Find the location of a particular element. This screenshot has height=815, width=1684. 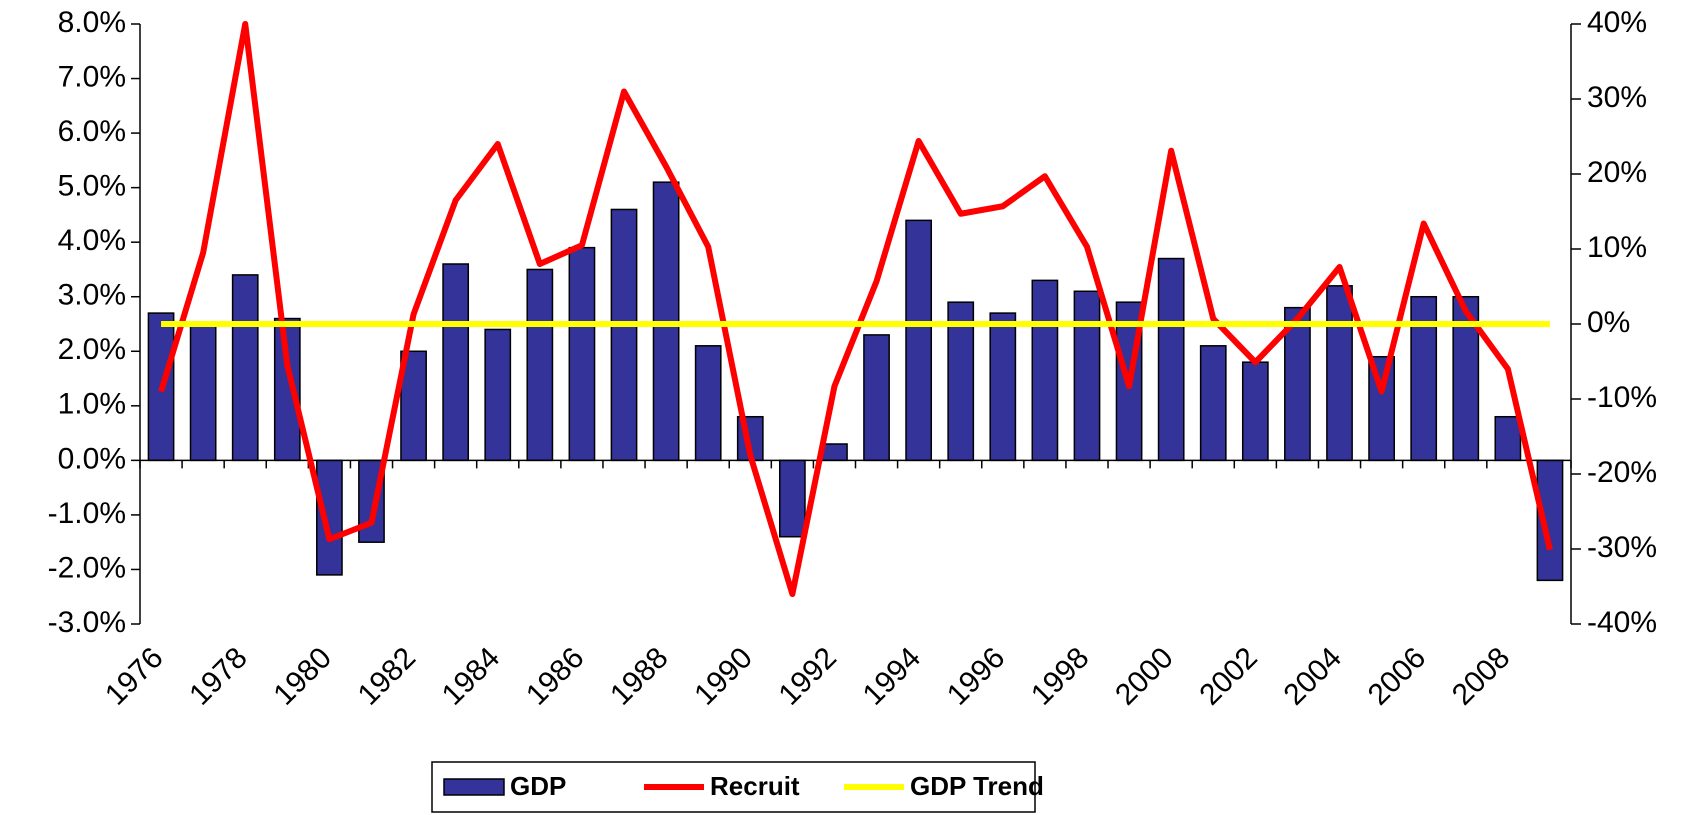

y-tick-label: 7.0% is located at coordinates (92, 76).